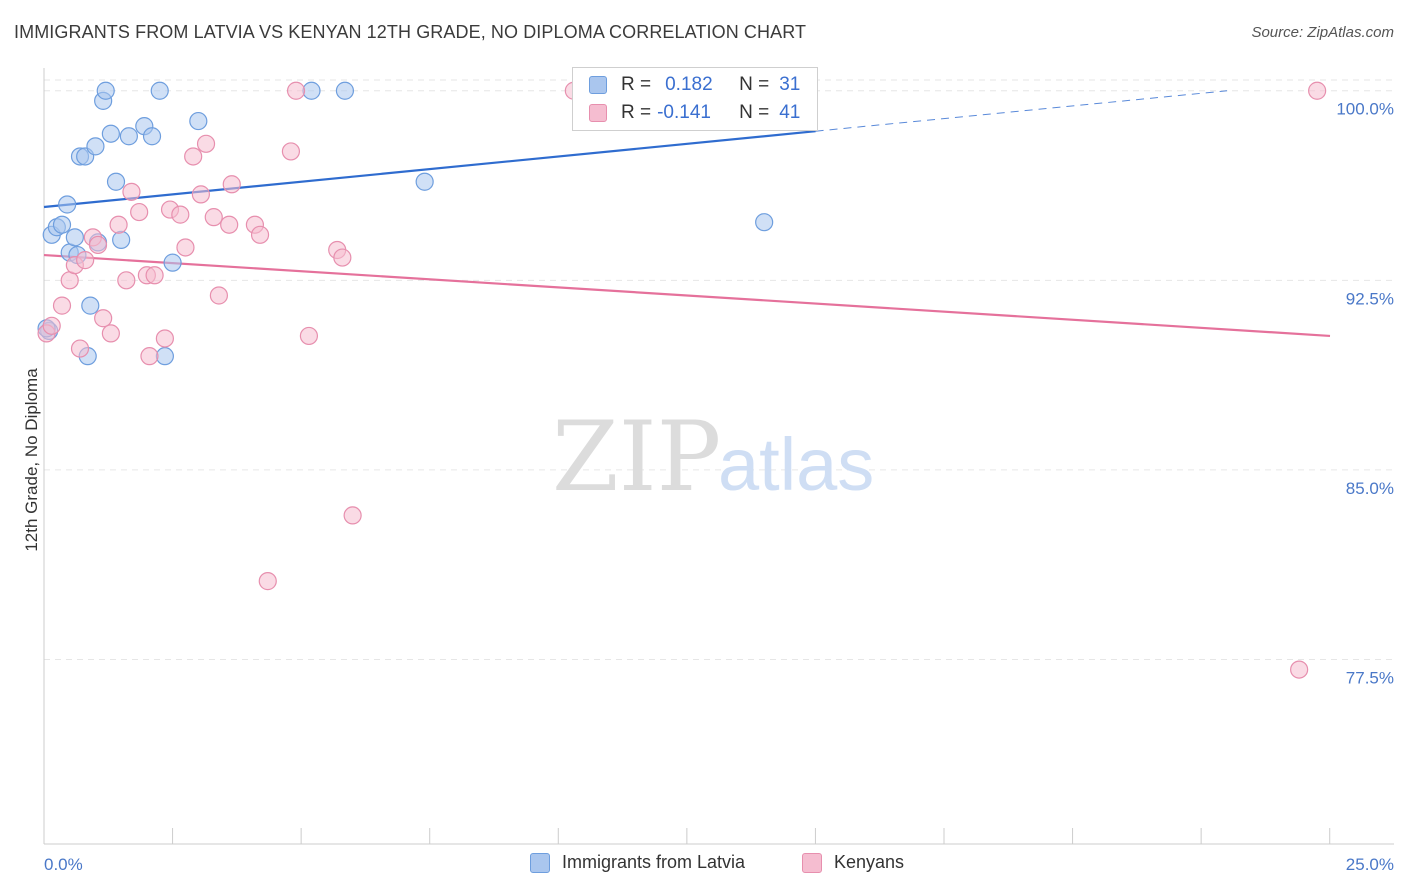 Image resolution: width=1406 pixels, height=892 pixels. I want to click on series-legend: Immigrants from Latvia Kenyans, so click(703, 865).